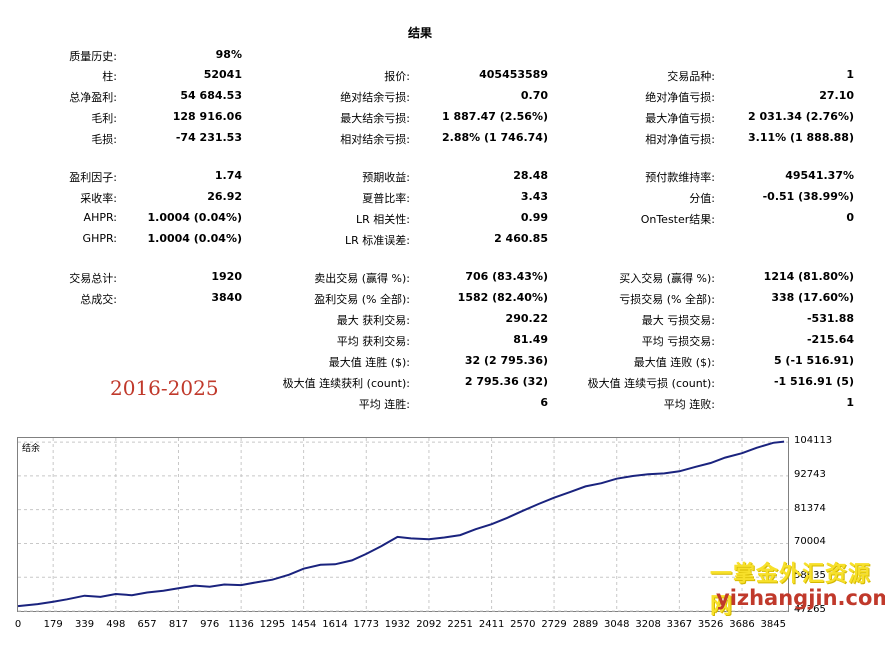 The image size is (885, 646). I want to click on x-tick-label: 976, so click(210, 624).